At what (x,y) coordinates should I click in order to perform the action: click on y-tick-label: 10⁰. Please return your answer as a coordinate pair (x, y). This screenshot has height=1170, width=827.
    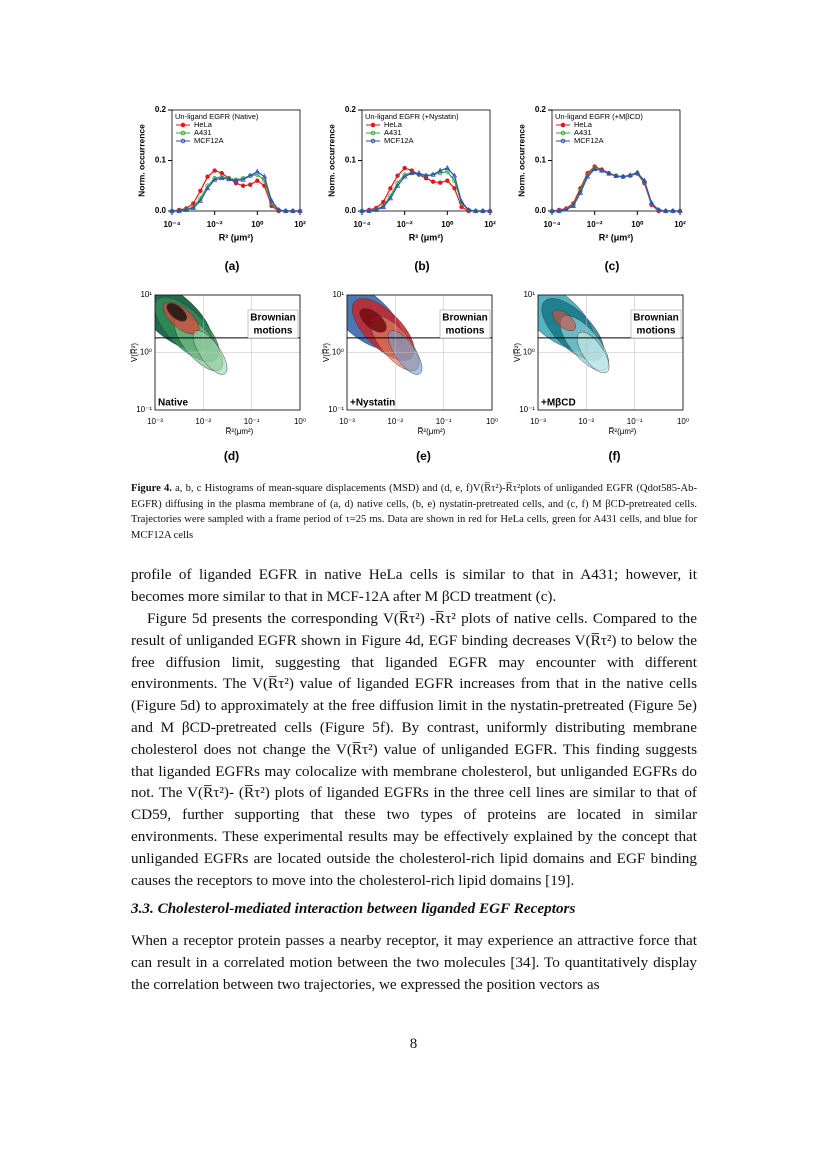
    Looking at the image, I should click on (529, 352).